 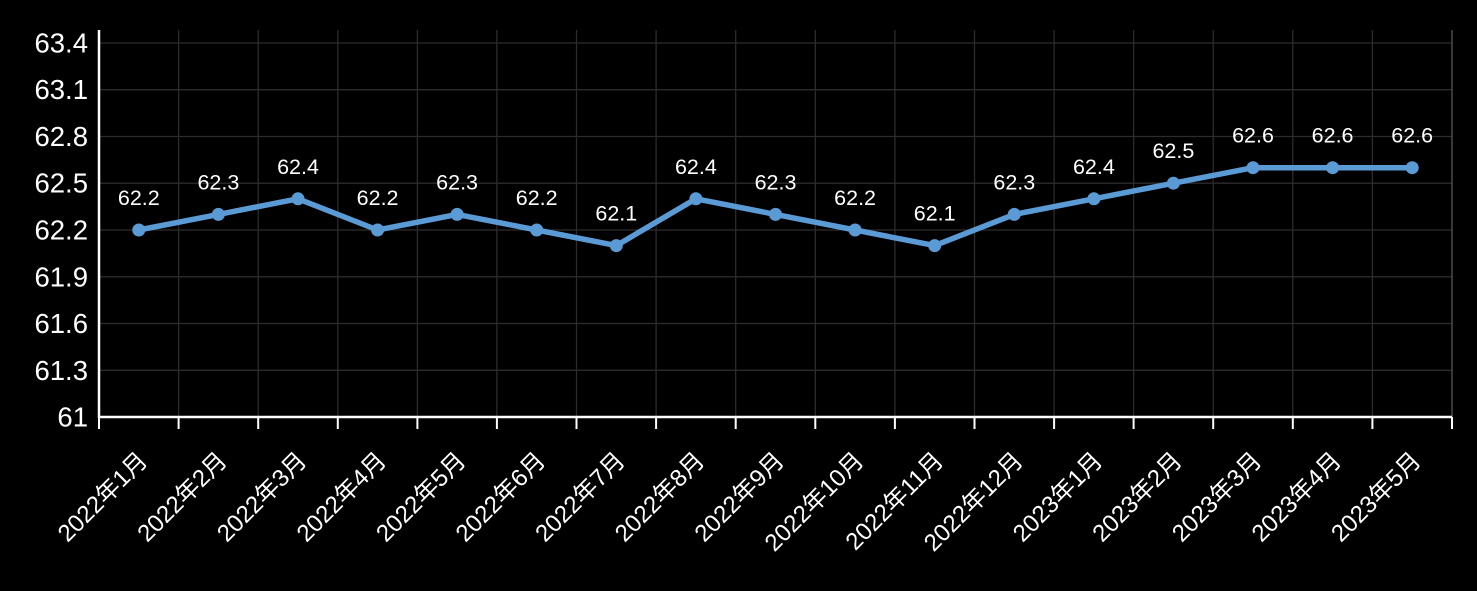 What do you see at coordinates (72, 417) in the screenshot?
I see `y-axis-tick-label: 61` at bounding box center [72, 417].